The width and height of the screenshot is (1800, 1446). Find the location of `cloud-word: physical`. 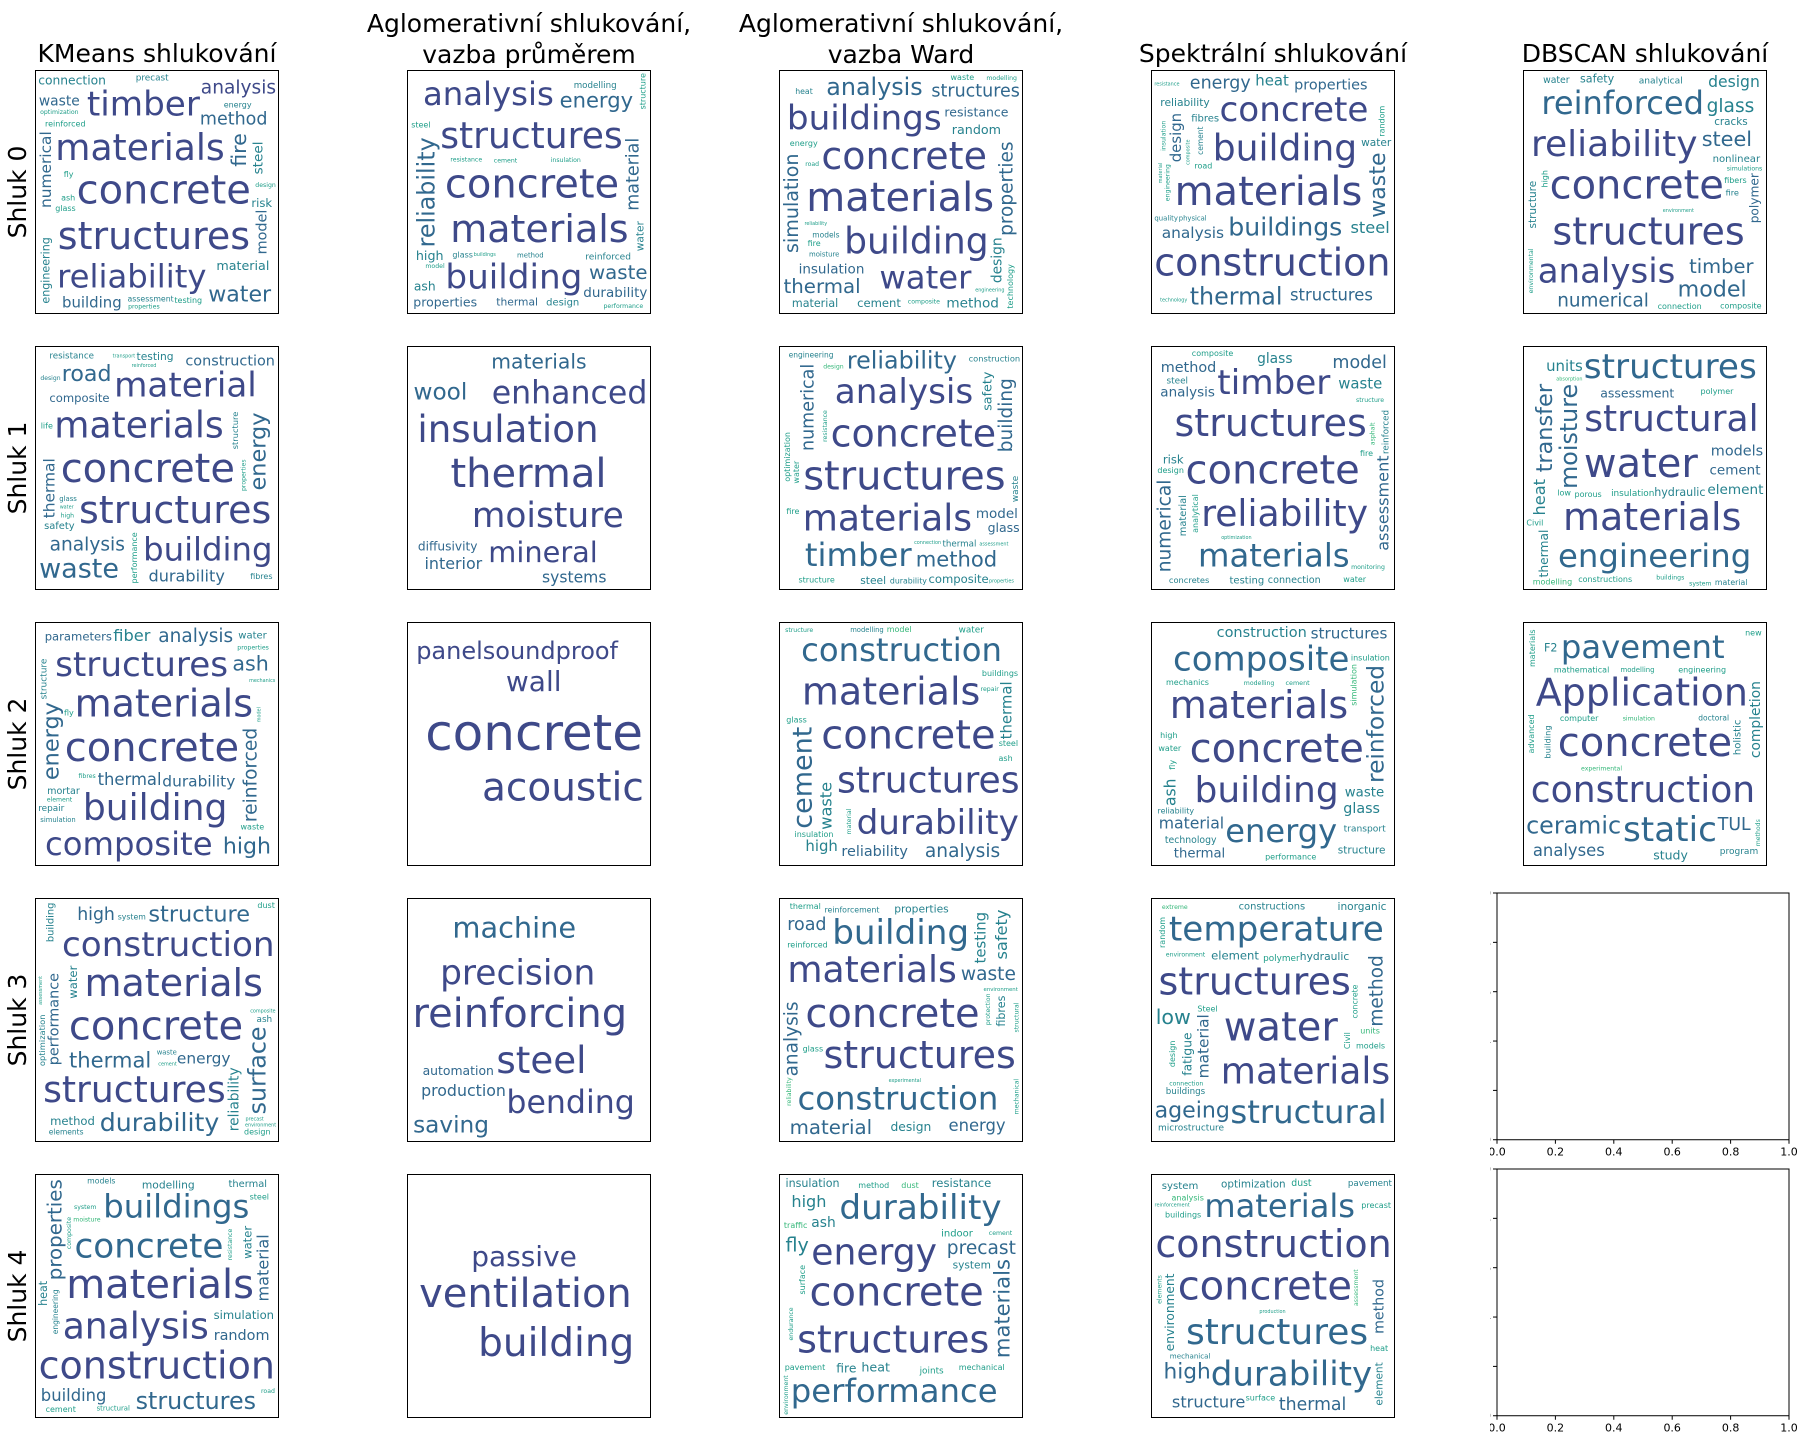

cloud-word: physical is located at coordinates (1193, 219).